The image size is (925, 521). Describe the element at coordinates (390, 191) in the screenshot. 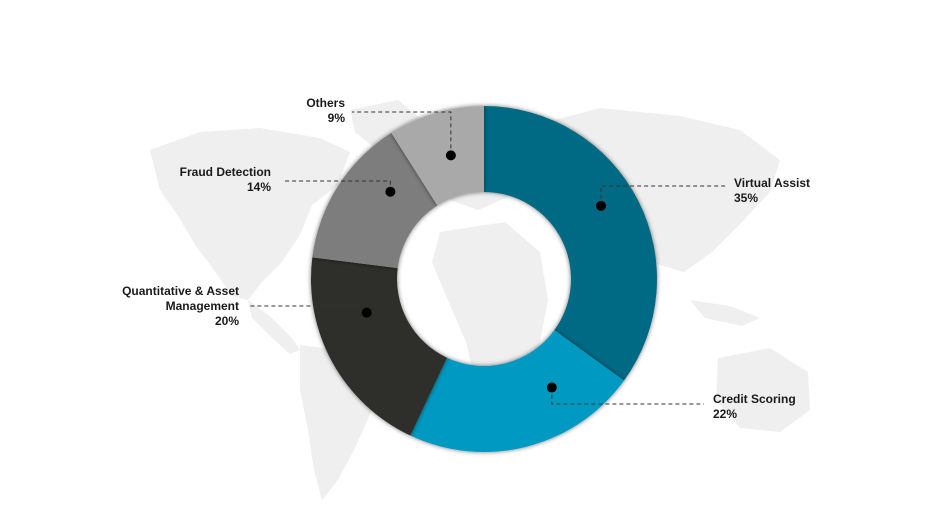

I see `leader-dot-fraud-detection` at that location.